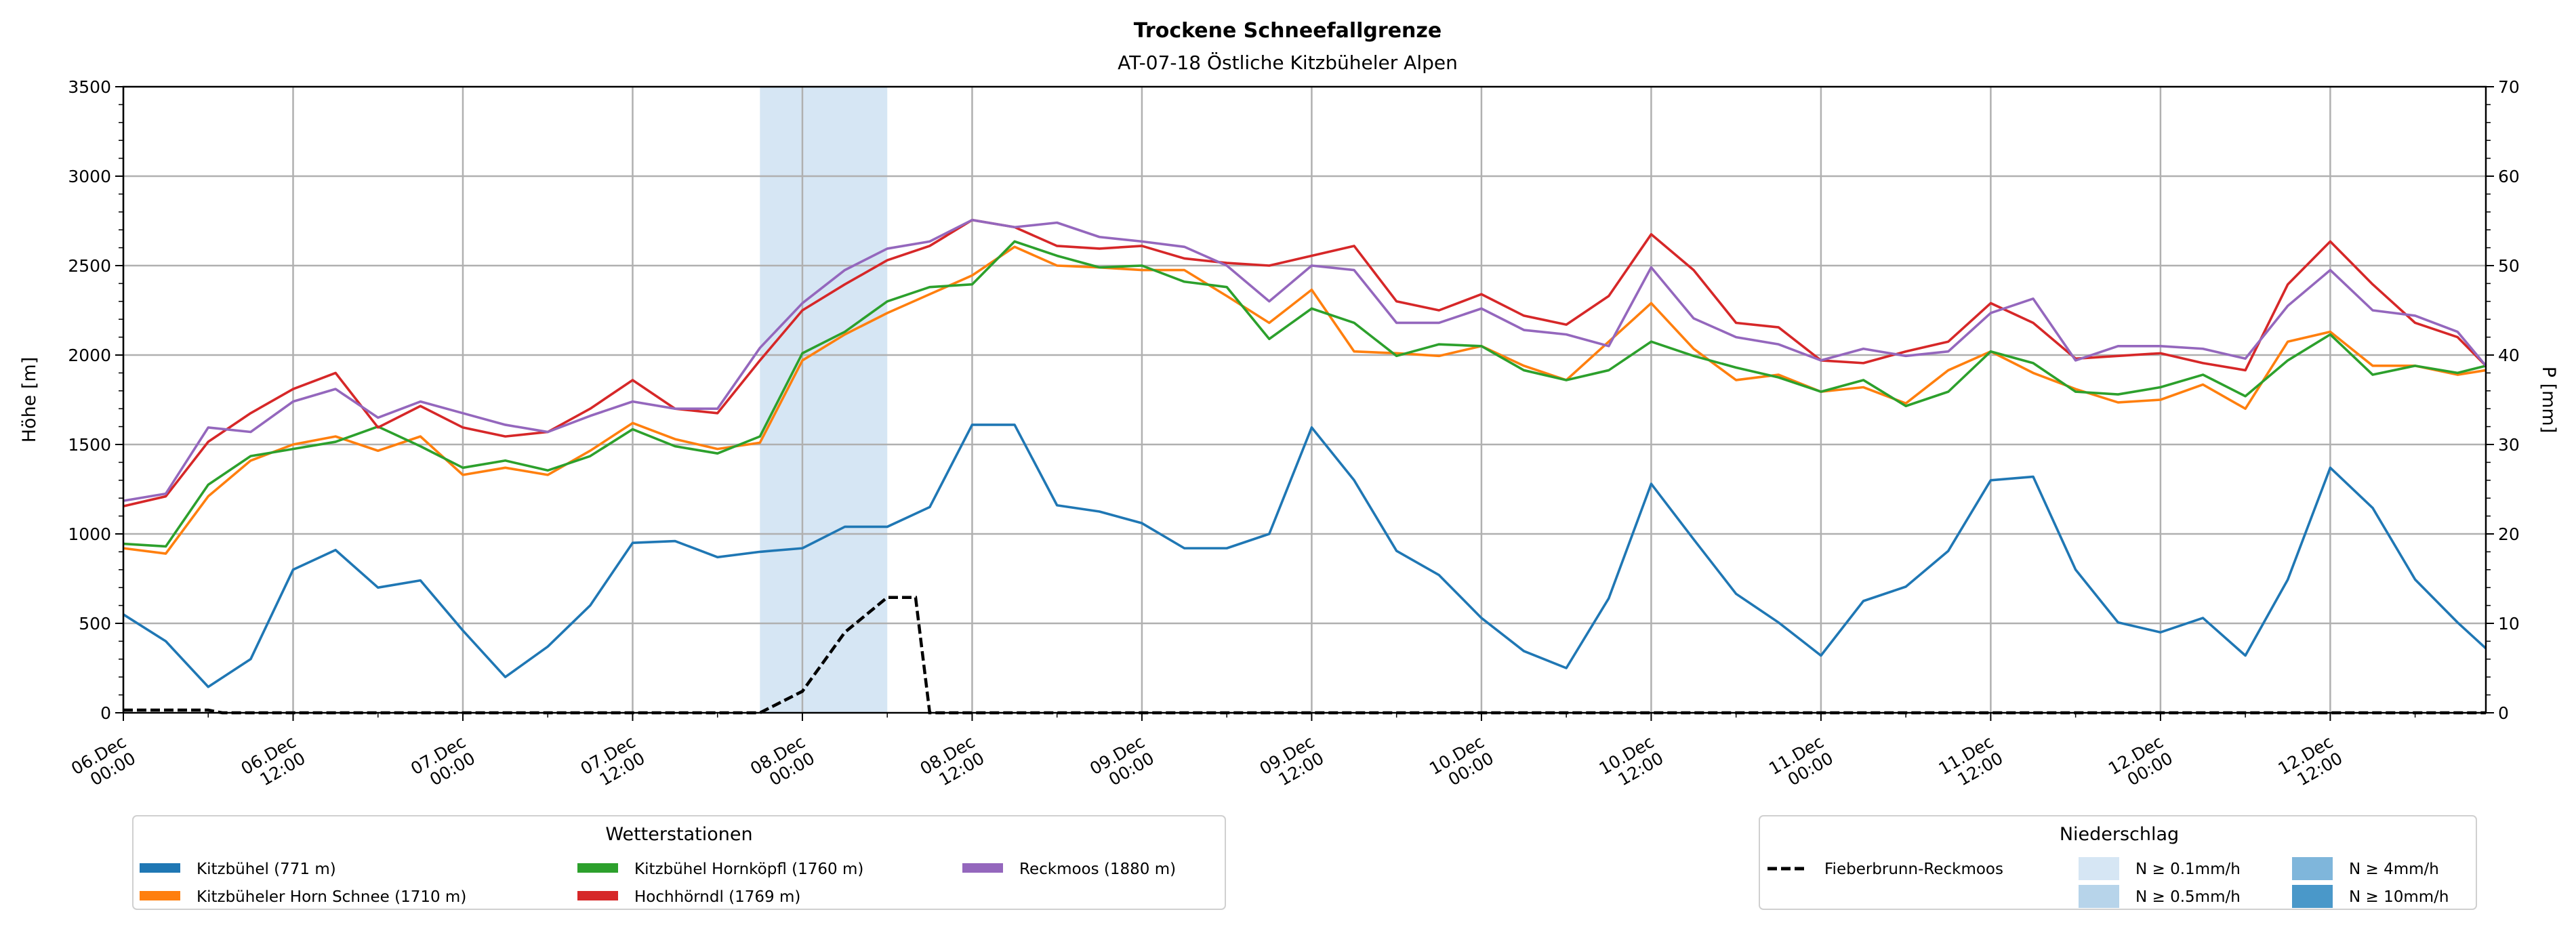 The image size is (2576, 933). What do you see at coordinates (783, 763) in the screenshot?
I see `x-tick-label: 08.Dec00:00` at bounding box center [783, 763].